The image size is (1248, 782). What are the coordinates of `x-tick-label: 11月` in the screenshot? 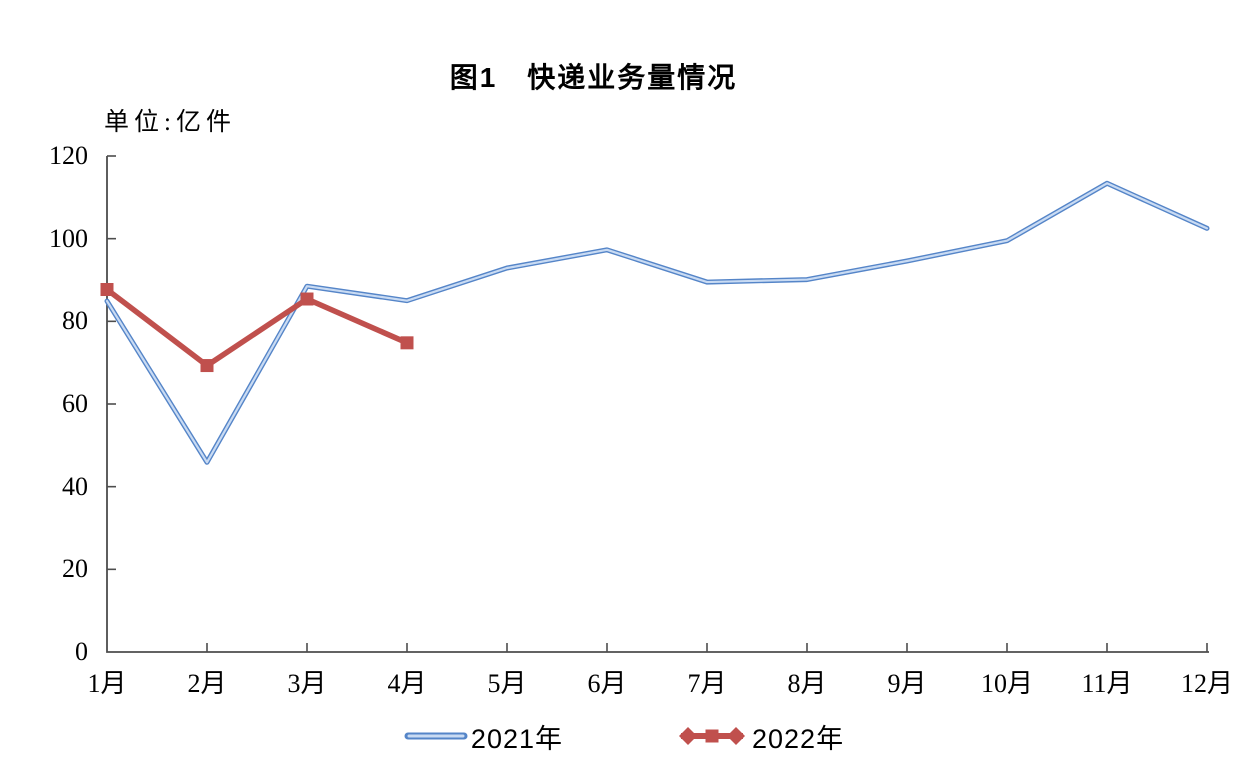 It's located at (1107, 683).